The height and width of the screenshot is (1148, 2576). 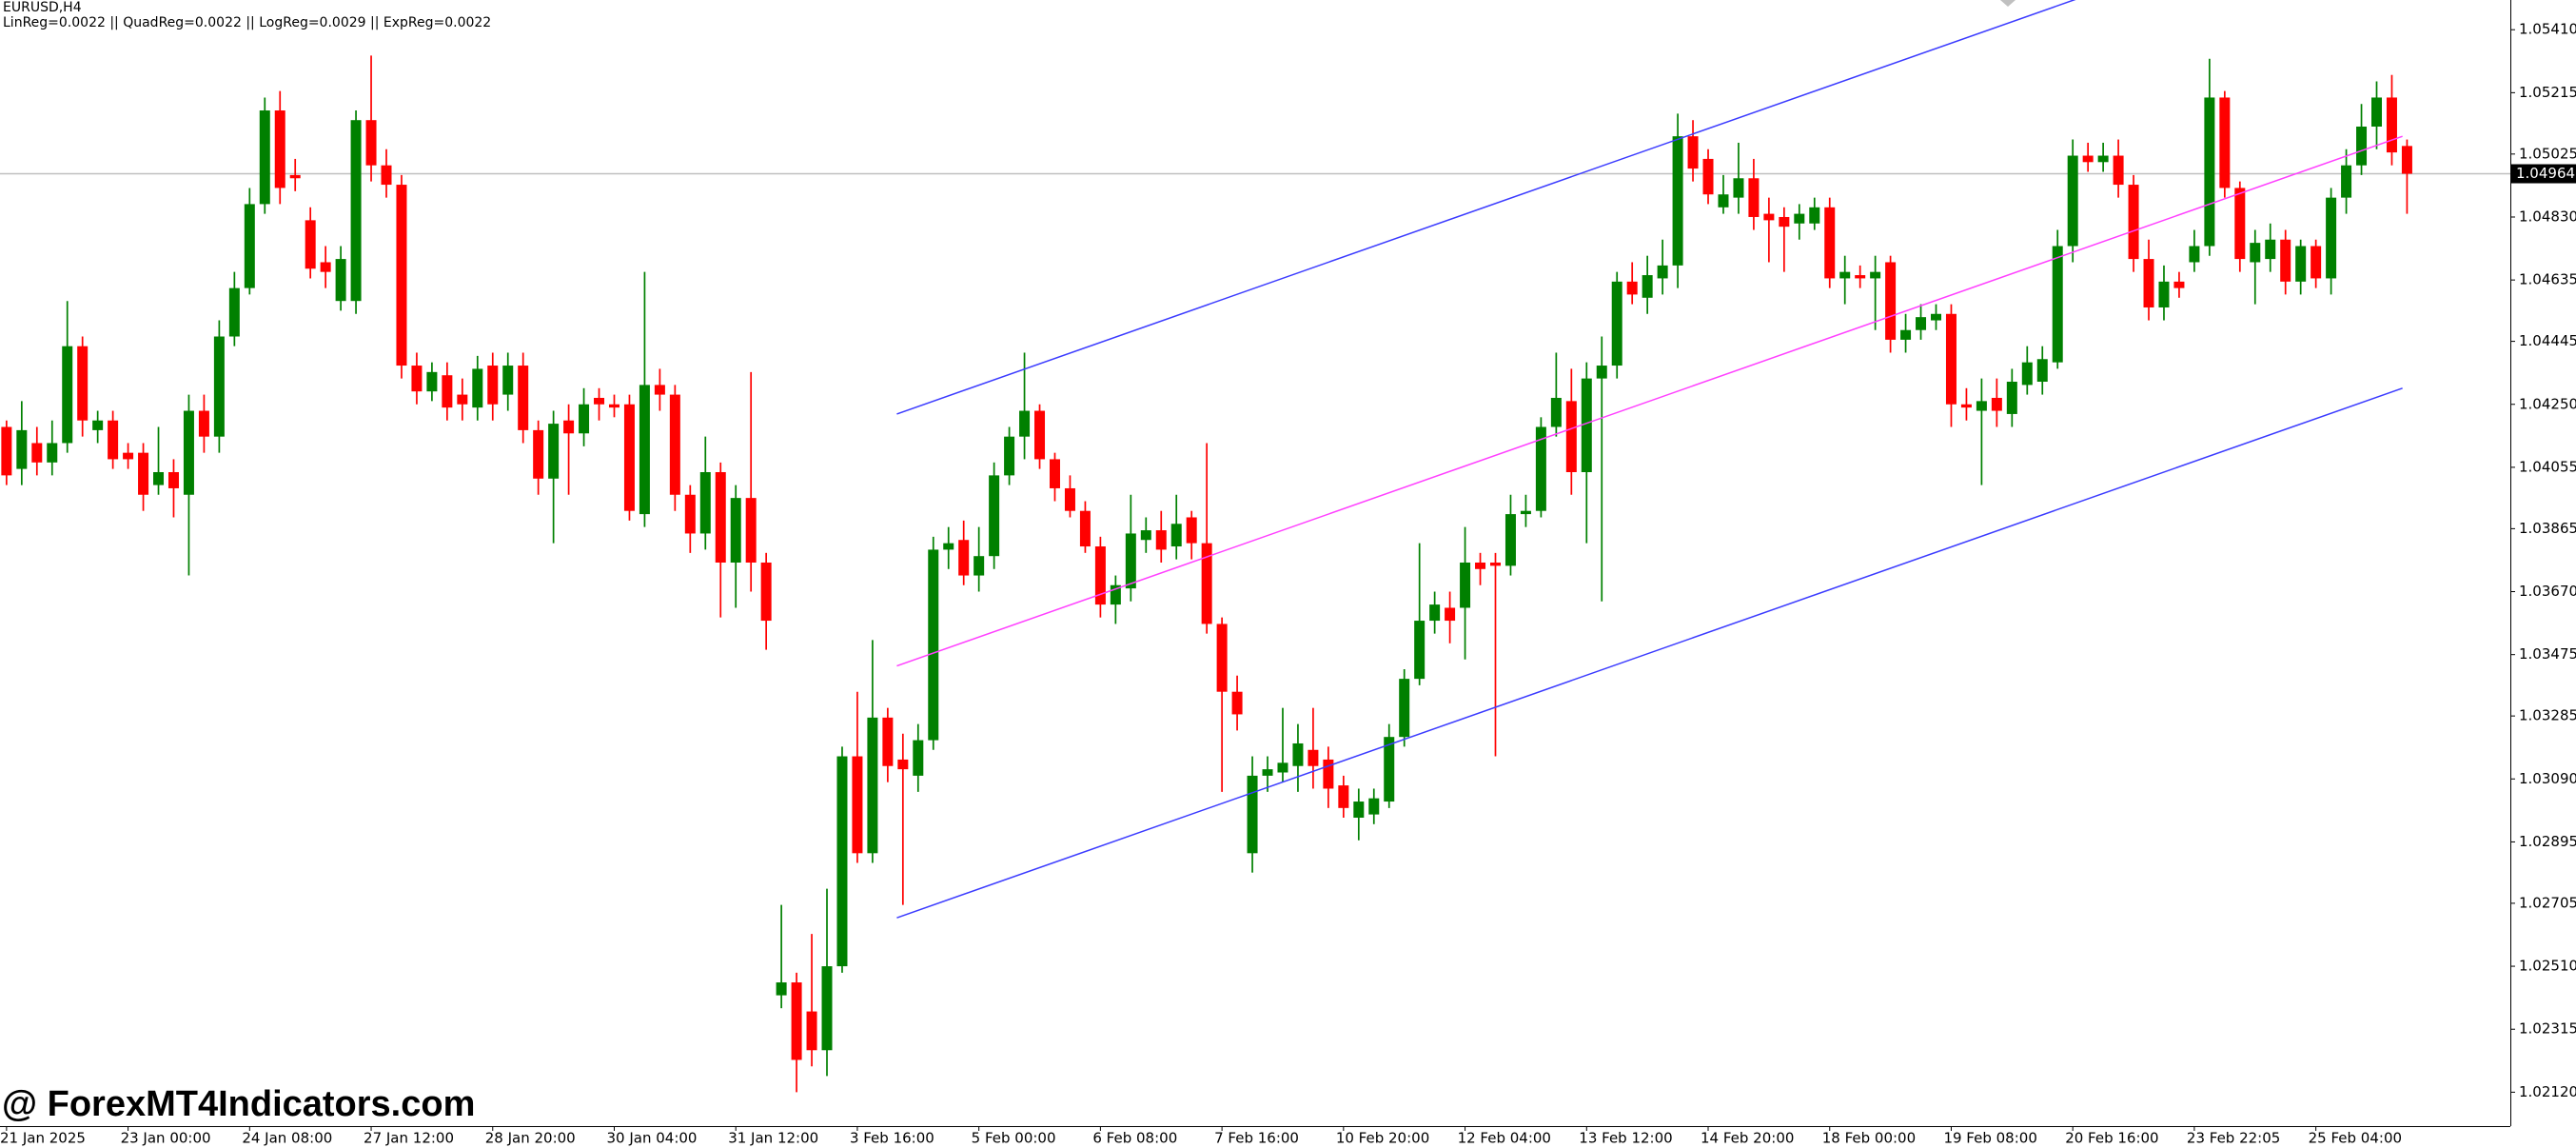 I want to click on x-tick-label: 23 Jan 00:00, so click(x=166, y=1138).